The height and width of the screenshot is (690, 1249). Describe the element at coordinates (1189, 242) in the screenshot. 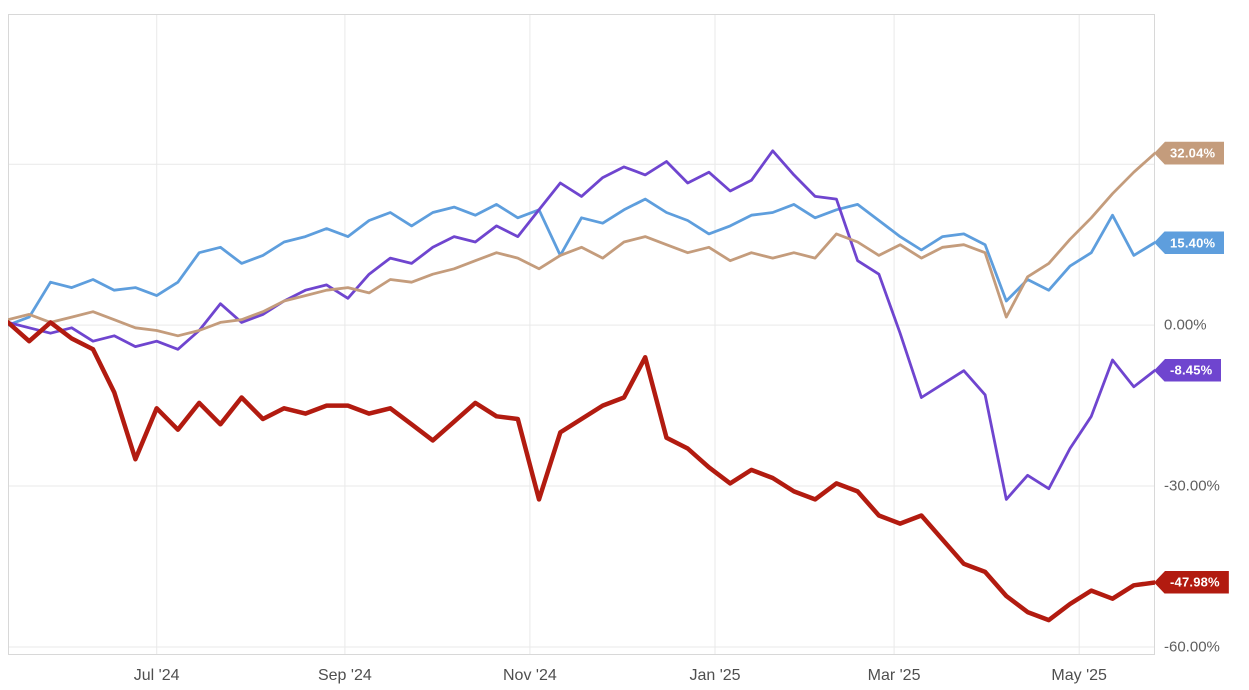

I see `end-badge-blue: 15.40%` at that location.